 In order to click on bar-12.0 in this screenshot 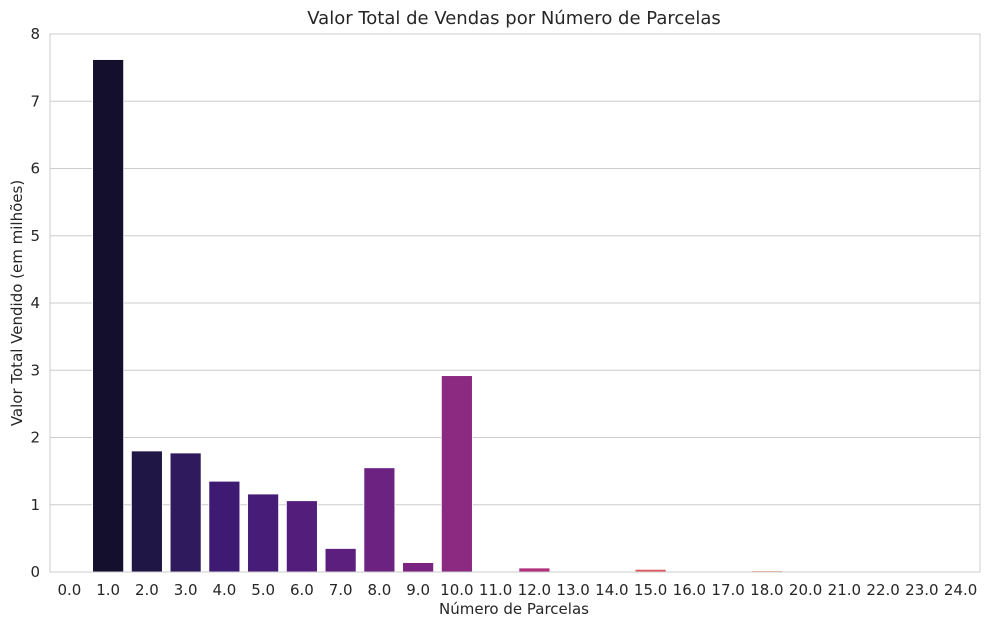, I will do `click(534, 570)`.